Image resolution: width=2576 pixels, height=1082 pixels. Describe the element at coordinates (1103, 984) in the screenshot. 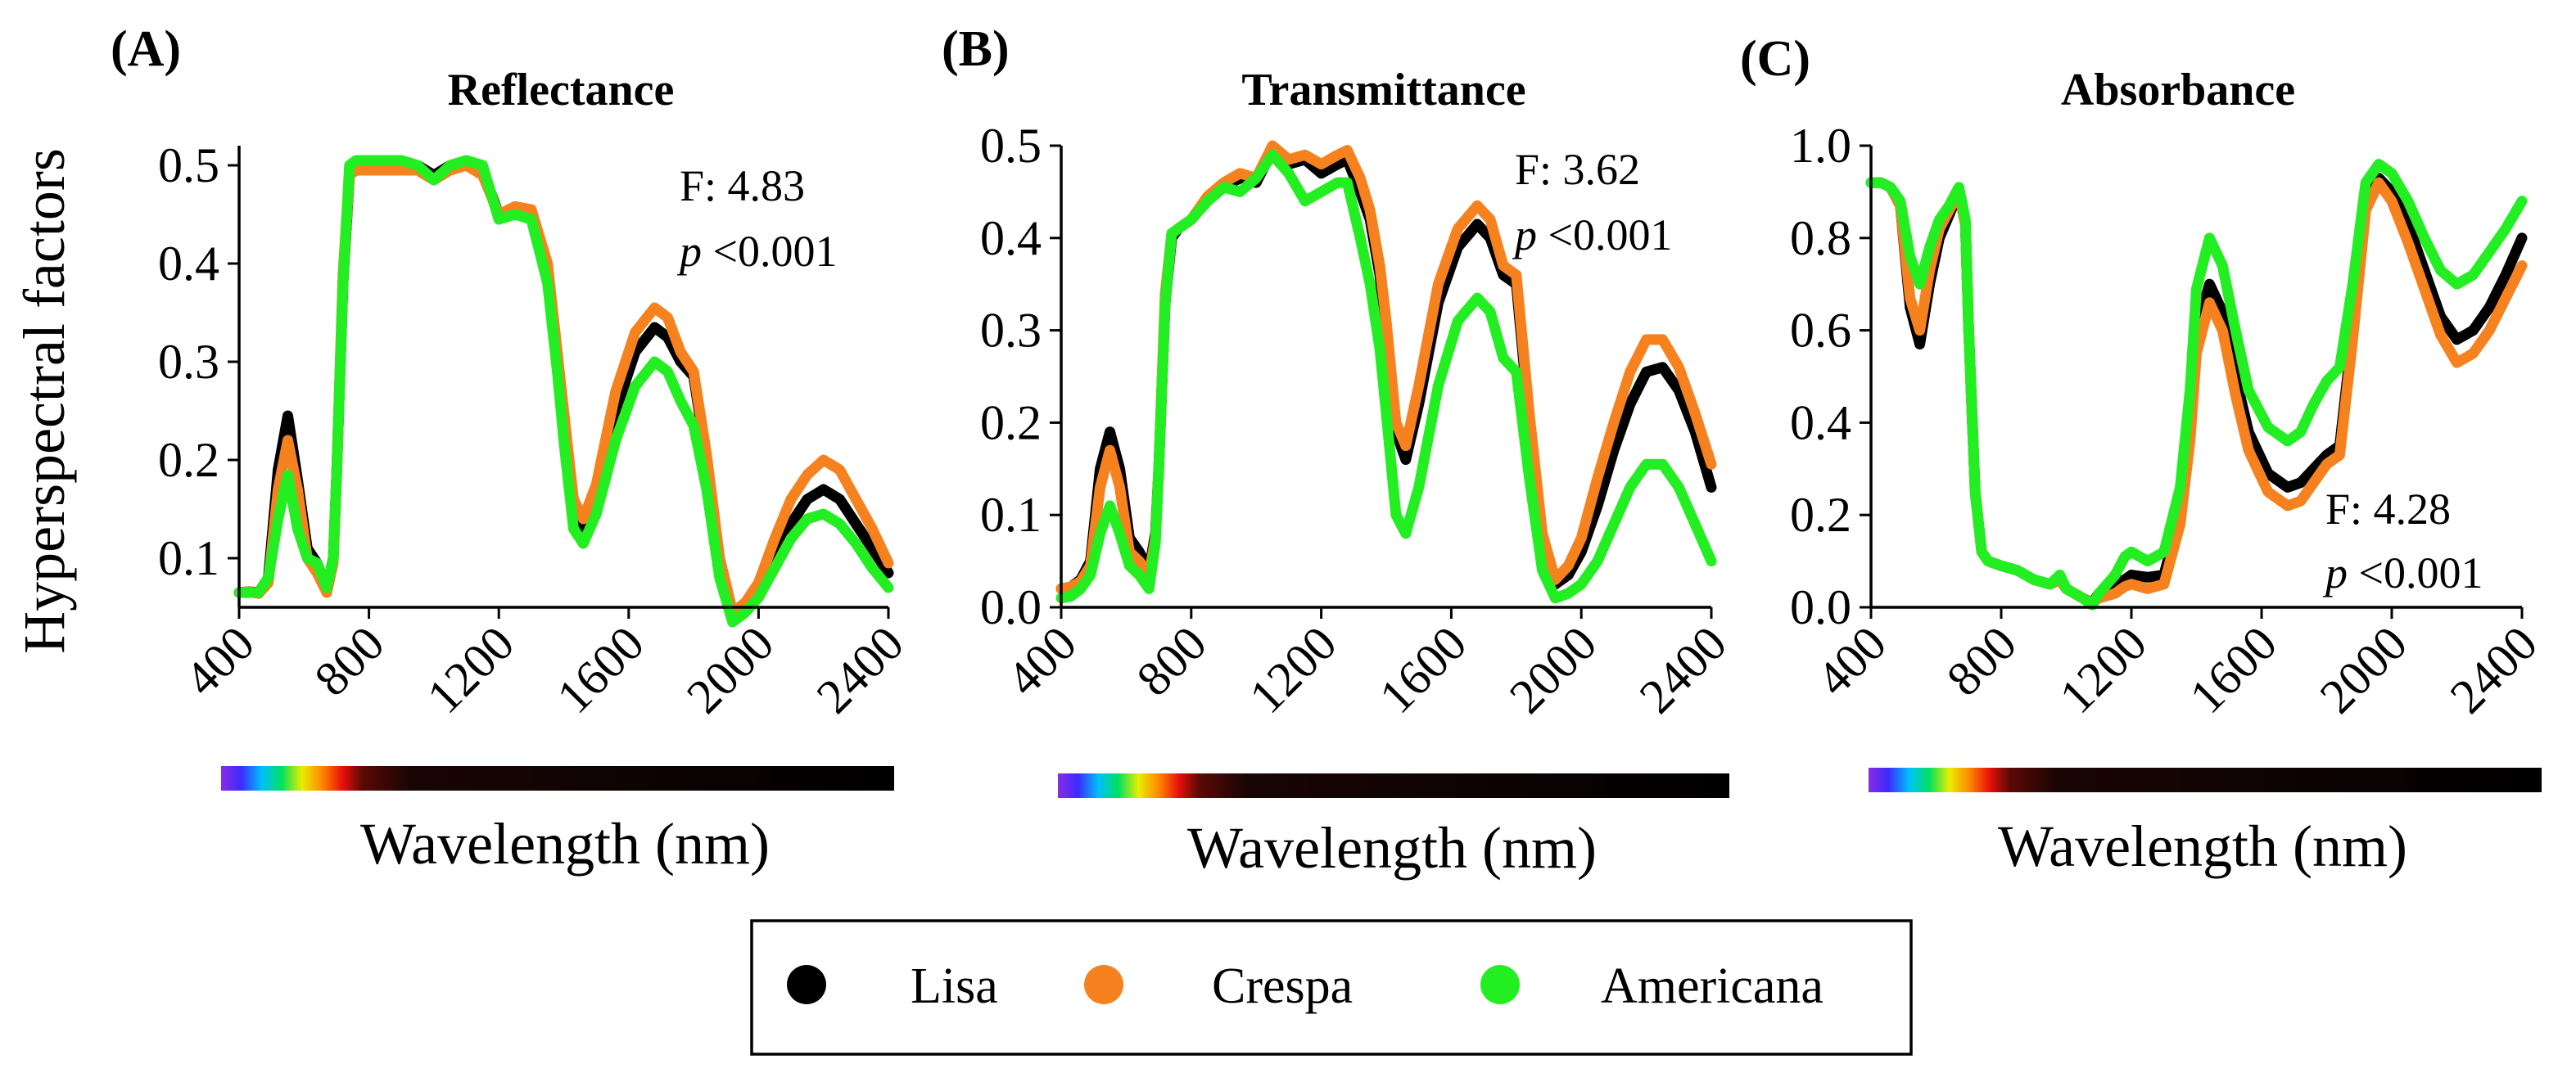

I see `legend-marker-crespa` at that location.